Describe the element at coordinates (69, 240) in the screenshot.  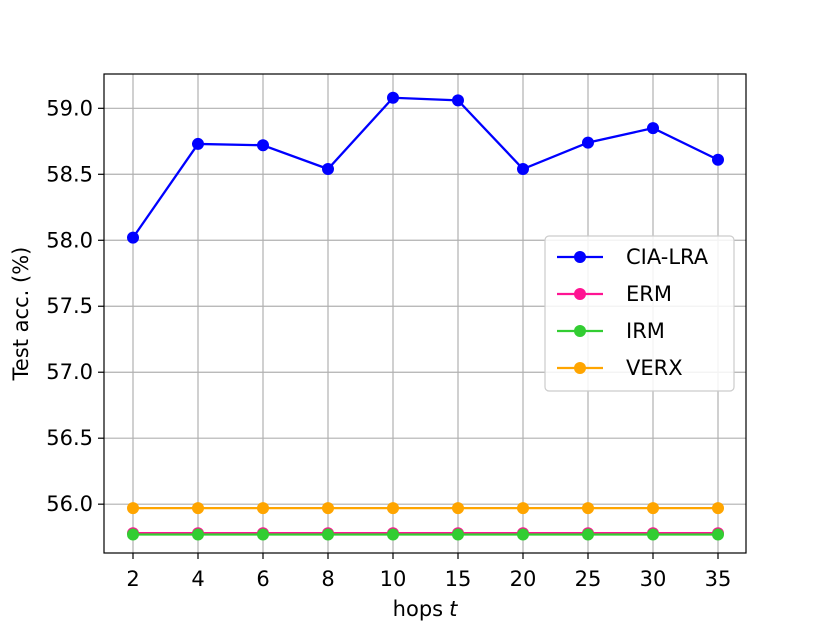
I see `y-tick-label: 58.0` at that location.